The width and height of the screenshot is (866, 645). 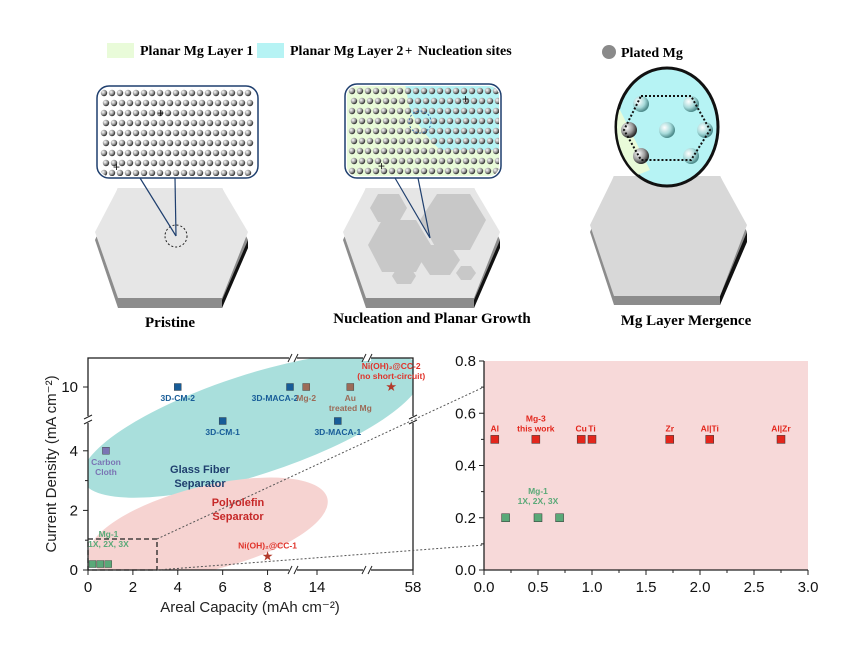 I want to click on point-label: Al|Zr, so click(x=781, y=428).